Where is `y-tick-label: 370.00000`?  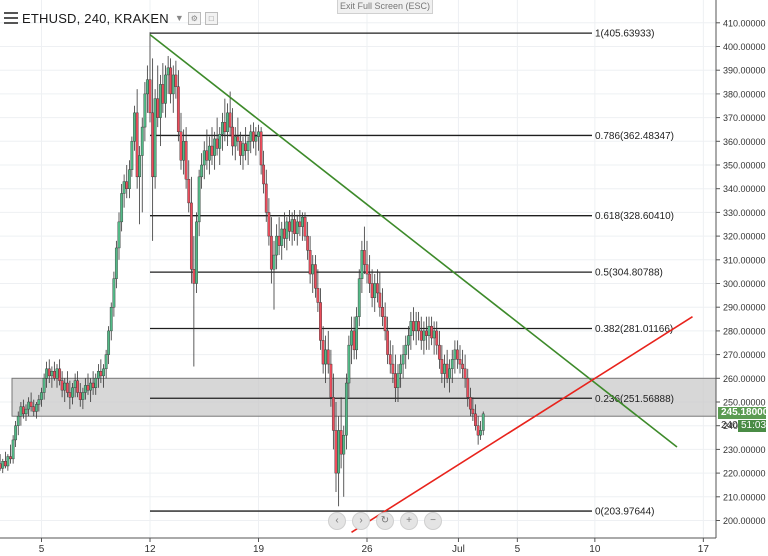
y-tick-label: 370.00000 is located at coordinates (744, 118).